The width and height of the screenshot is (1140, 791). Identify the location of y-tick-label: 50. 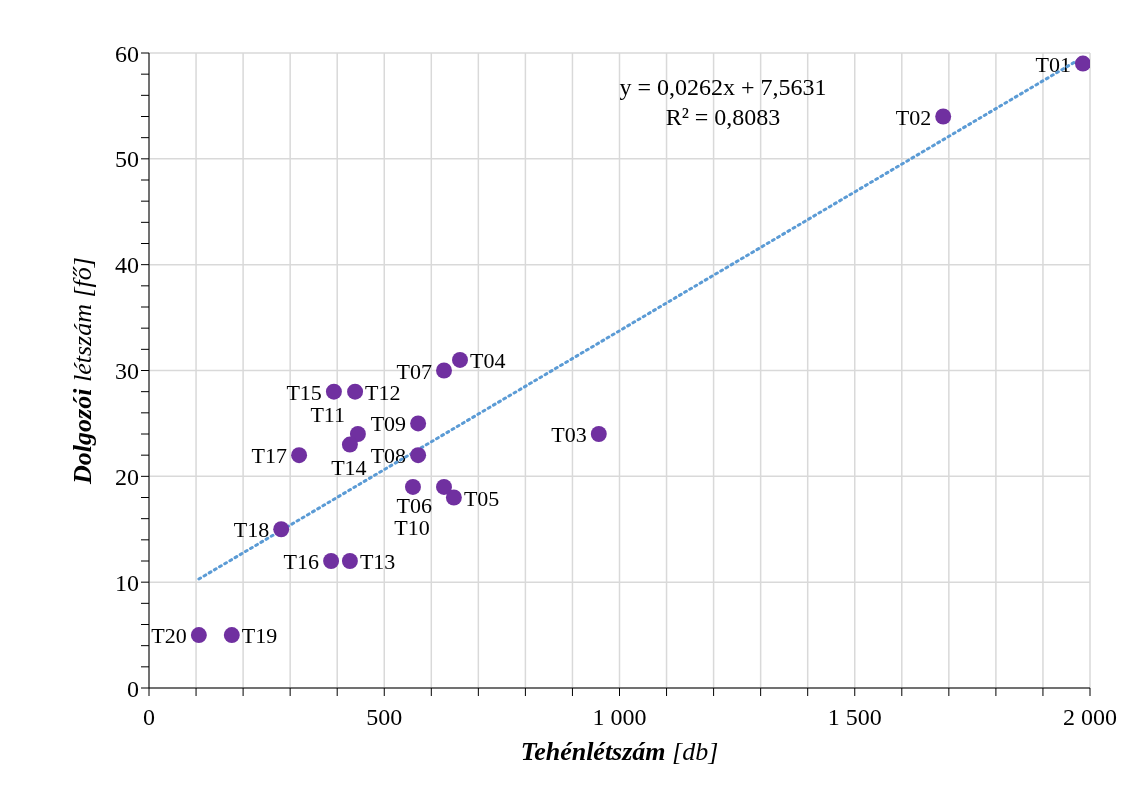
(127, 159).